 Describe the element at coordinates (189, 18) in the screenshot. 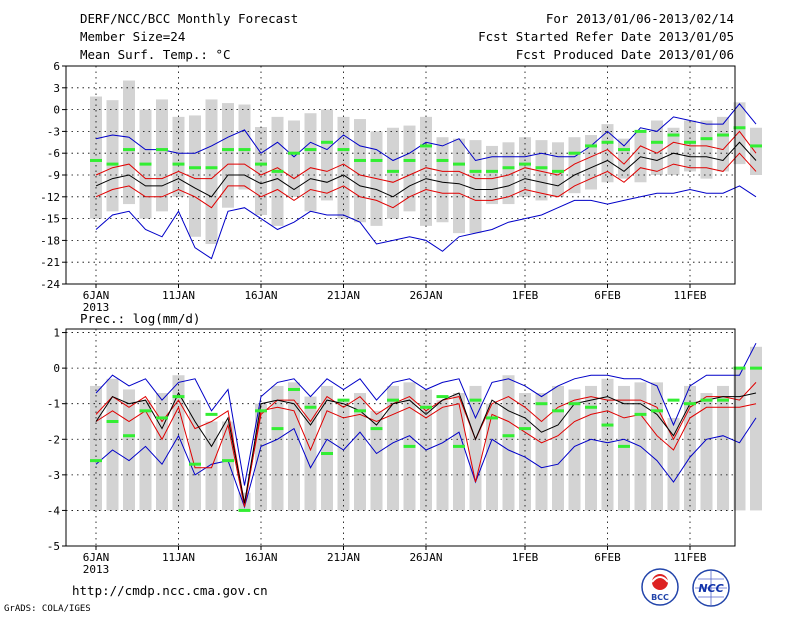

I see `chart-title: DERF/NCC/BCC Monthly Forecast` at that location.